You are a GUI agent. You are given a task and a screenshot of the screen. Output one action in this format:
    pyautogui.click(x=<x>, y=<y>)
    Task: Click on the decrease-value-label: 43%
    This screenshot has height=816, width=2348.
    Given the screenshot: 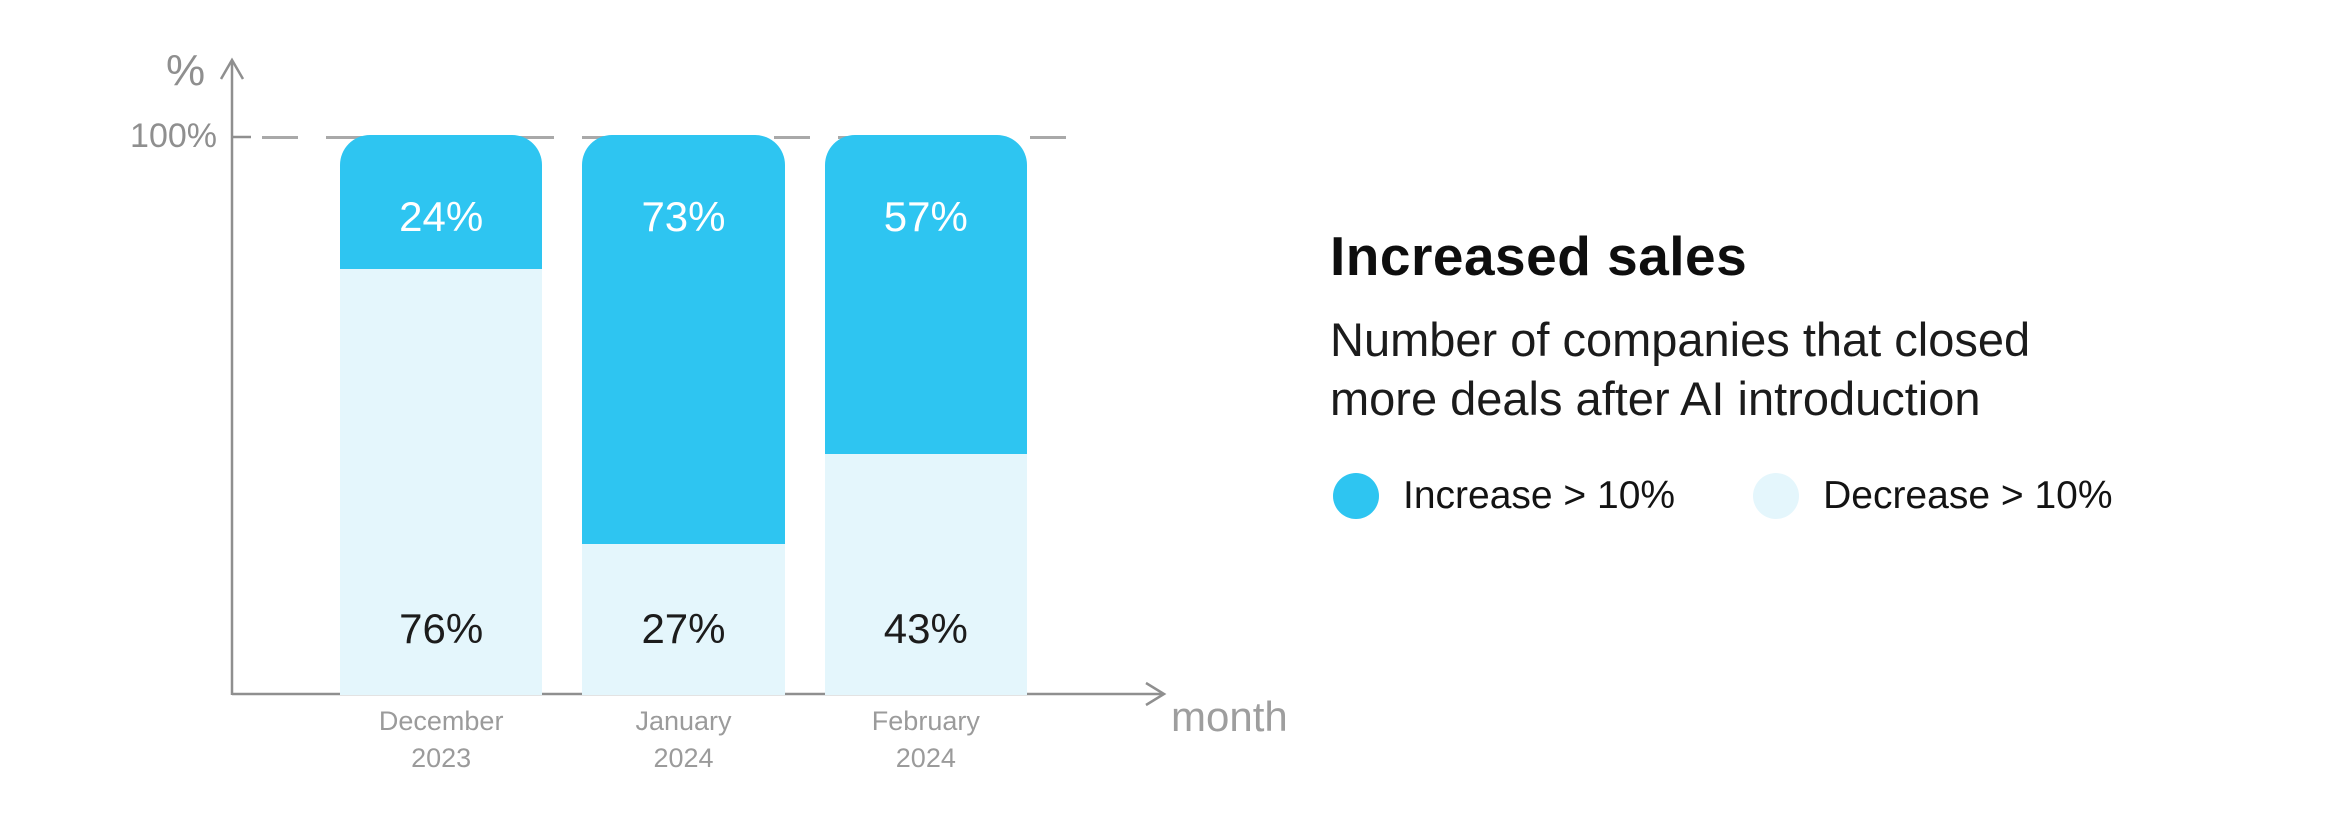 What is the action you would take?
    pyautogui.click(x=925, y=628)
    